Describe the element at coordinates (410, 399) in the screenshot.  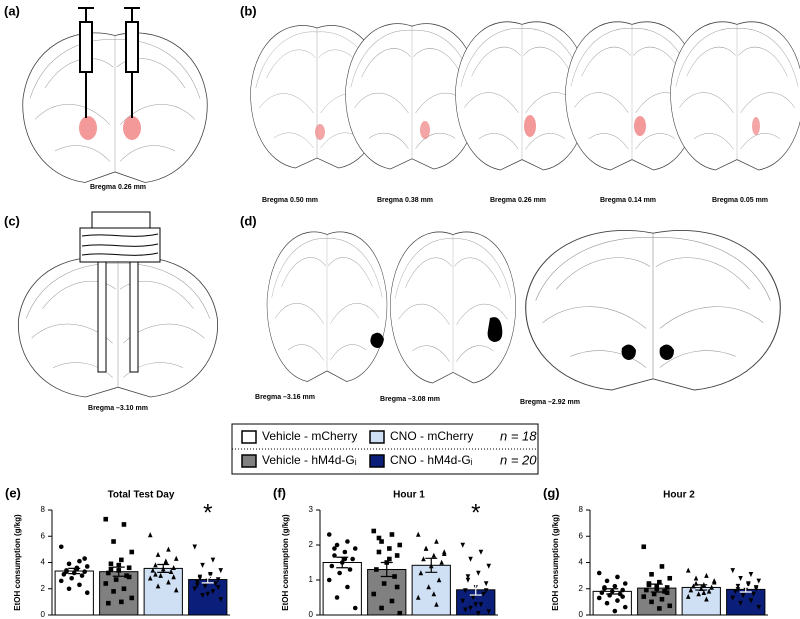
I see `bregma-label: Bregma –3.08 mm` at that location.